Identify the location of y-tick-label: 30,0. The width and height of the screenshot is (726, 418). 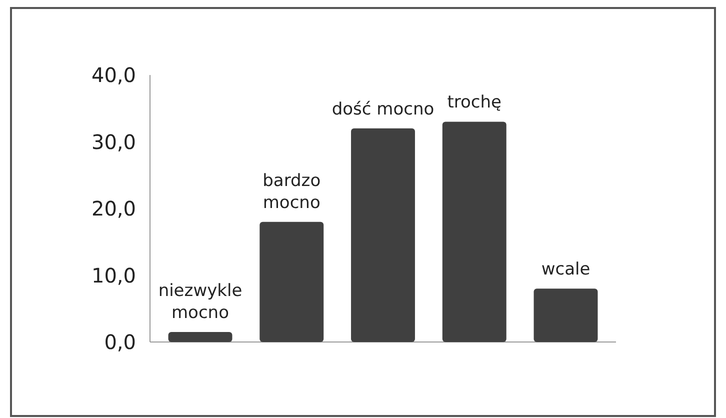
(113, 142).